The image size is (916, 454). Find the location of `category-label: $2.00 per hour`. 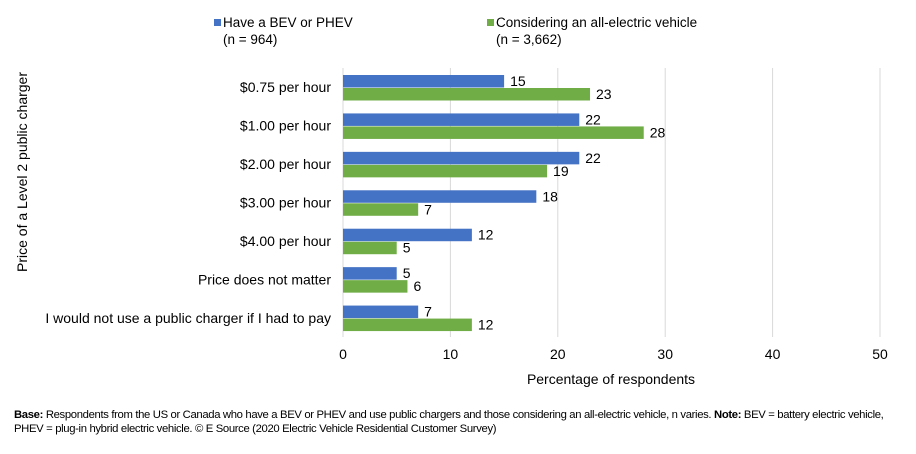

category-label: $2.00 per hour is located at coordinates (285, 164).